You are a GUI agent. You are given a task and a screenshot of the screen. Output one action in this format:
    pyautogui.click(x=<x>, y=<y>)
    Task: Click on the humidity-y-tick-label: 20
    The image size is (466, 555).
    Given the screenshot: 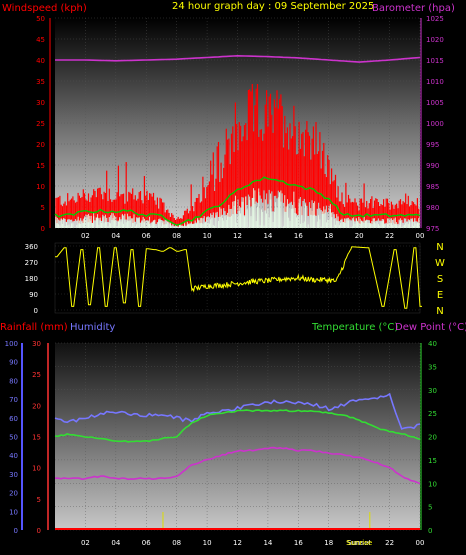 What is the action you would take?
    pyautogui.click(x=13, y=494)
    